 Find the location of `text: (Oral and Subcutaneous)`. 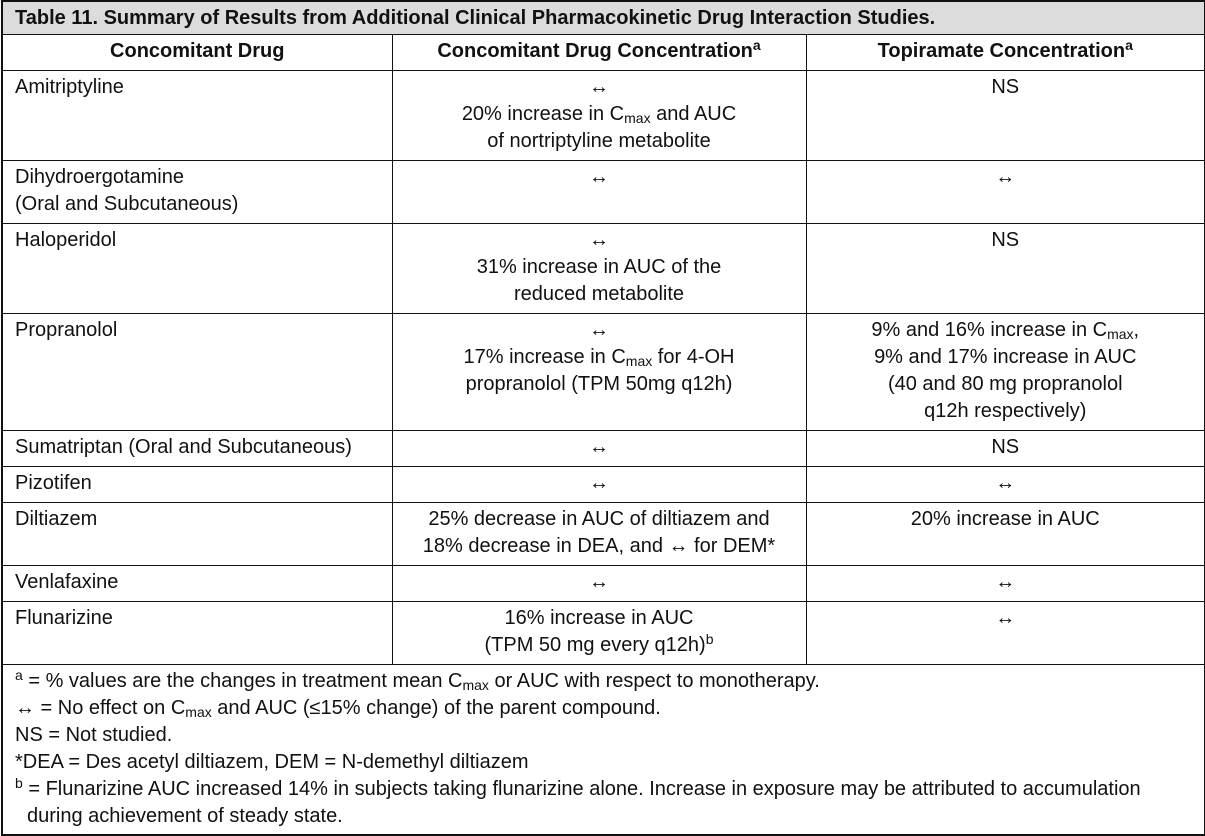

text: (Oral and Subcutaneous) is located at coordinates (127, 204).